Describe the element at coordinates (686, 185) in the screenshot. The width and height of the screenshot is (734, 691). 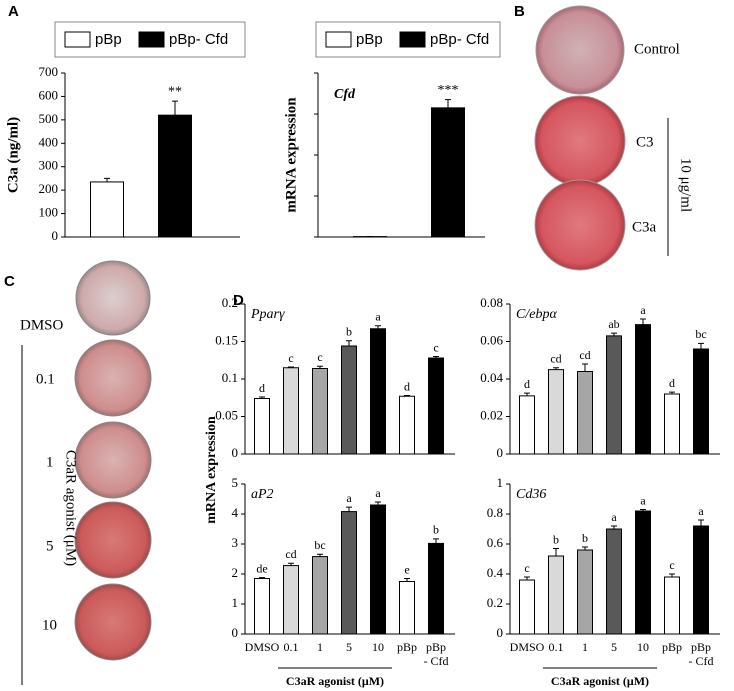
I see `dose-label: 10 μg/ml` at that location.